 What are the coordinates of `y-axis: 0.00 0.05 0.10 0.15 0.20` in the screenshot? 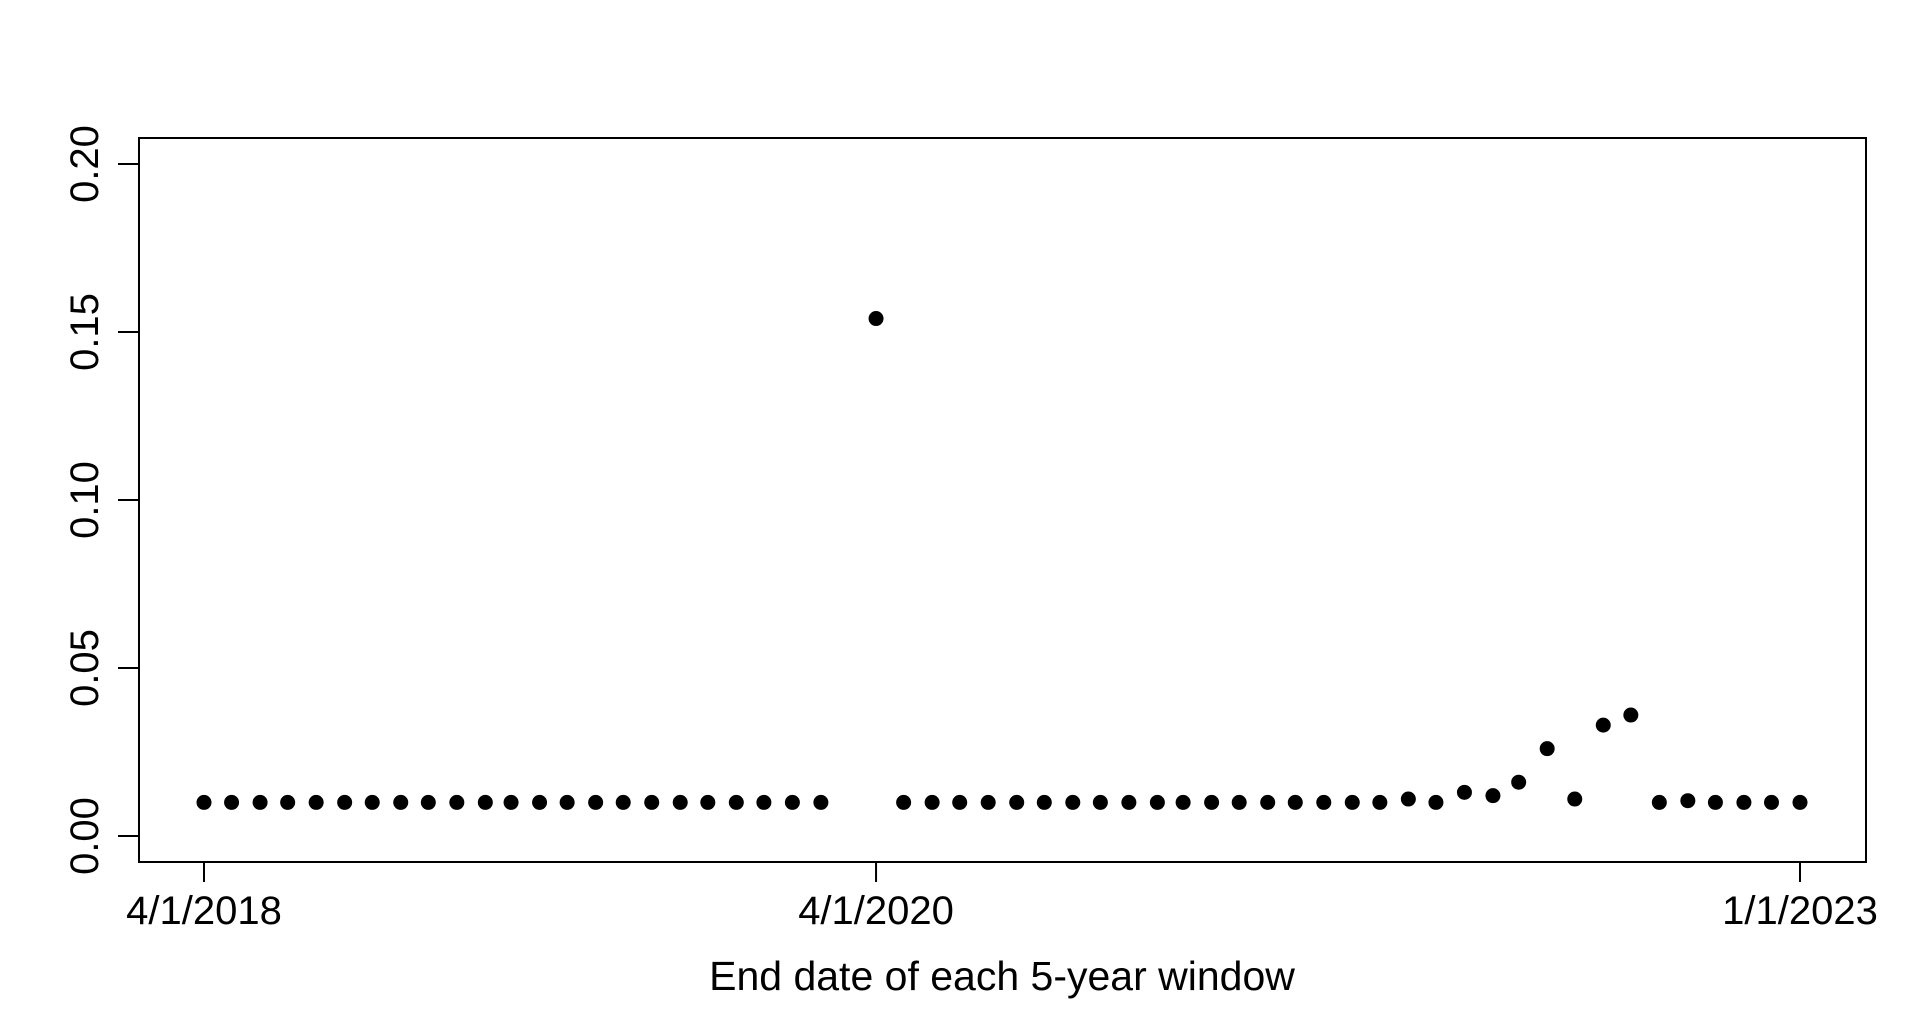 It's located at (101, 500).